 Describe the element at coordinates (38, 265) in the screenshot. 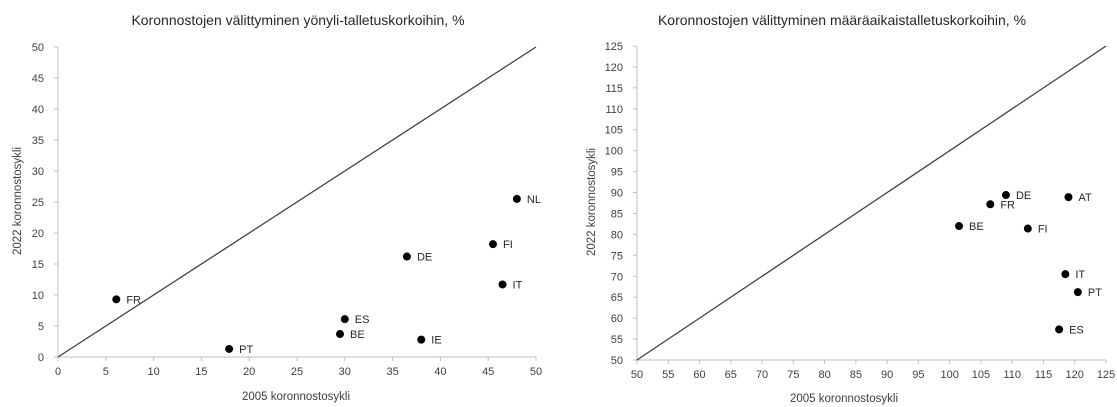

I see `y-tick-label: 15` at that location.